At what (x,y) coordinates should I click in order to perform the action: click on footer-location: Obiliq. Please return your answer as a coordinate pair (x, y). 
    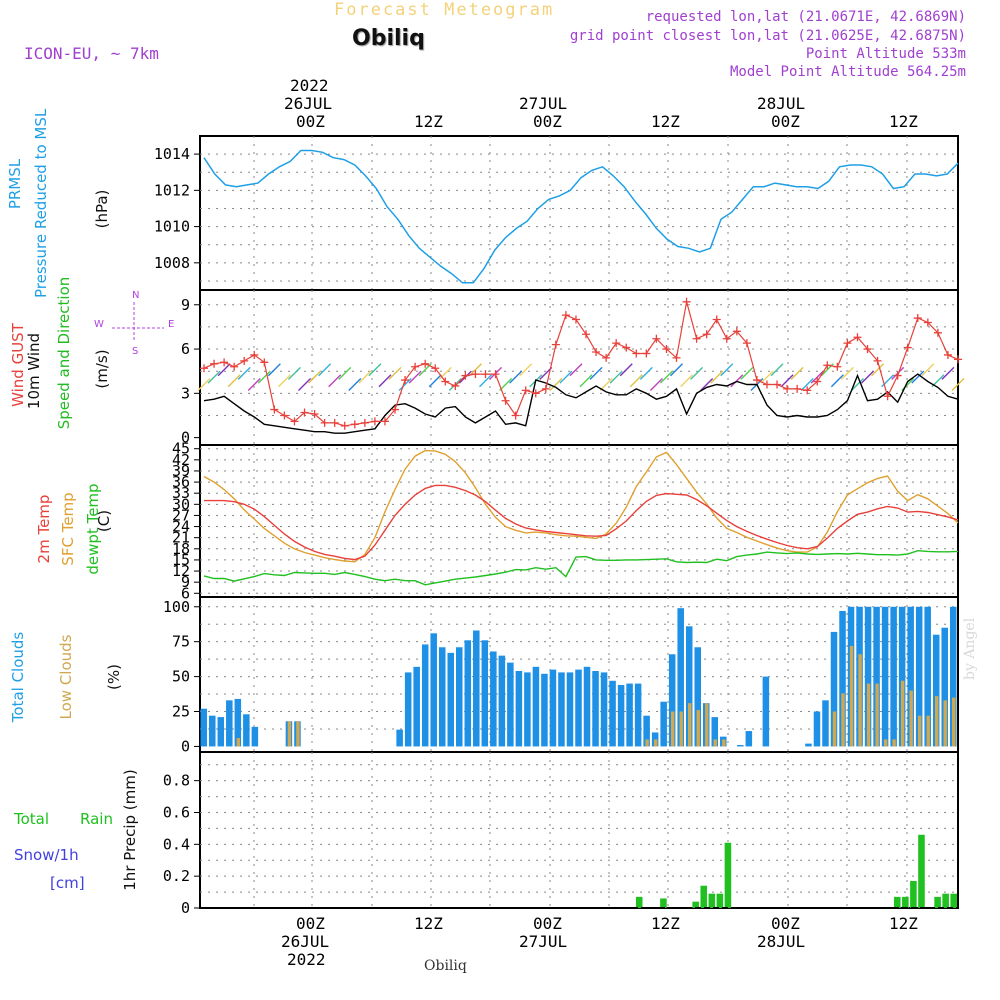
    Looking at the image, I should click on (445, 966).